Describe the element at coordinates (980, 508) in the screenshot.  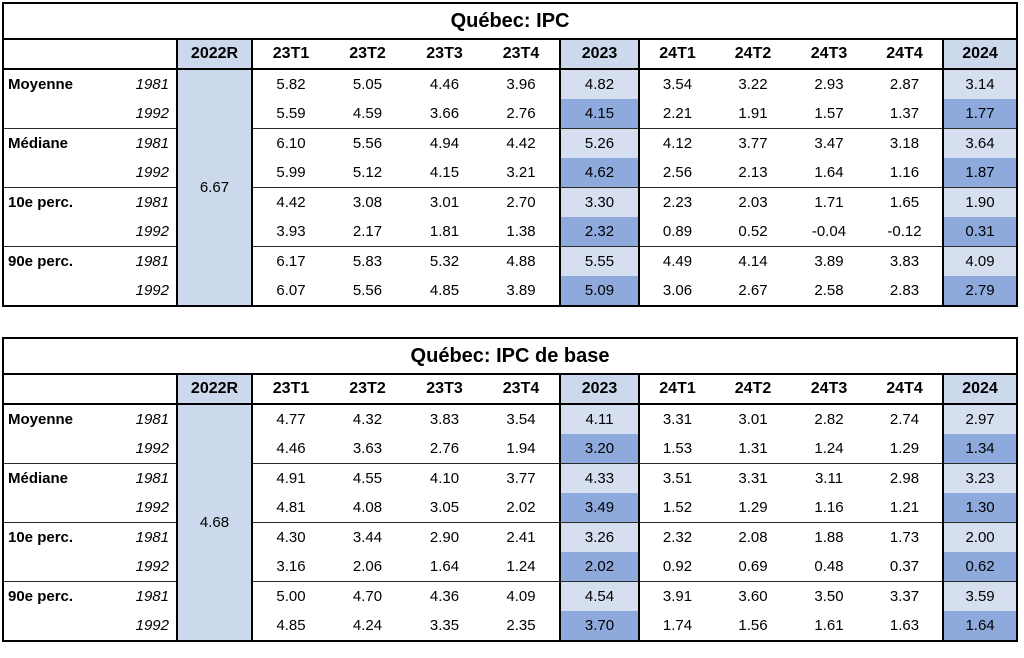
I see `value-cell: 1.30` at that location.